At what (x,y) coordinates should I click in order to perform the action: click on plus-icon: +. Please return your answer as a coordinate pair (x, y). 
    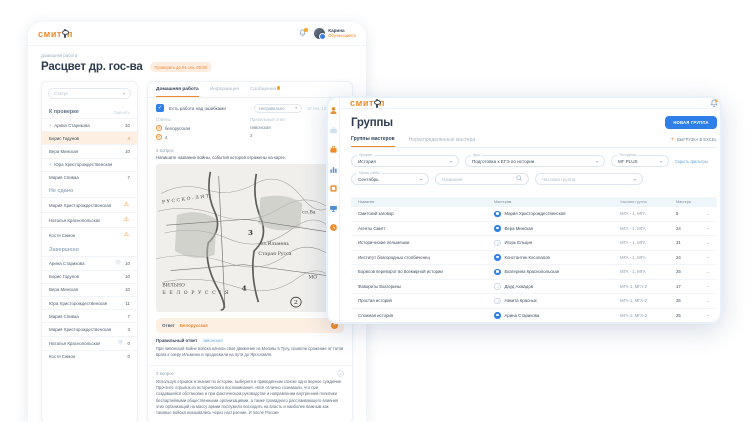
    Looking at the image, I should click on (672, 139).